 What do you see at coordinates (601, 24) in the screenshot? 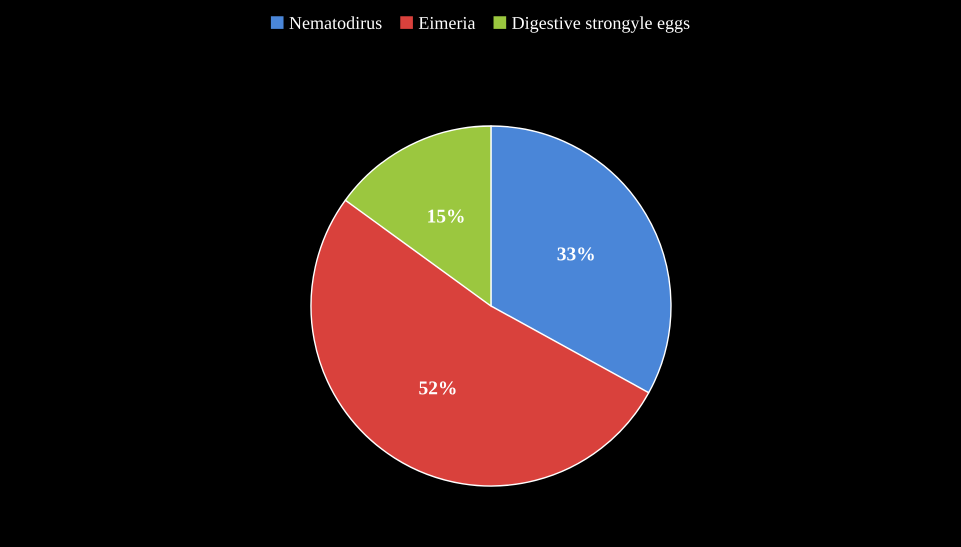
I see `legend-label: Digestive strongyle eggs` at bounding box center [601, 24].